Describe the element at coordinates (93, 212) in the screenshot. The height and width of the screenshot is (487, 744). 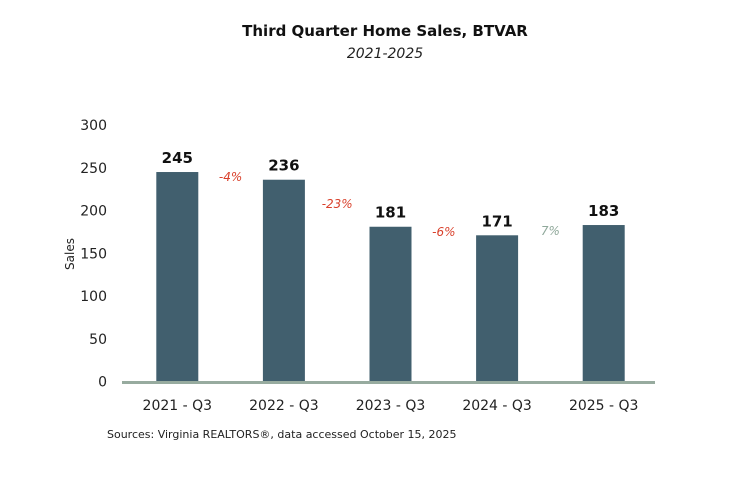
I see `y-tick-label: 200` at that location.